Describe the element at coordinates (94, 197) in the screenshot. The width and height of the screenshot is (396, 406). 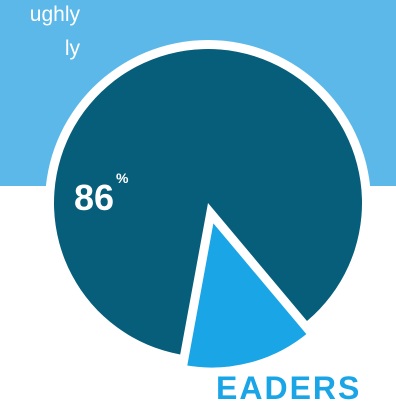
I see `data-label-value: 86` at that location.